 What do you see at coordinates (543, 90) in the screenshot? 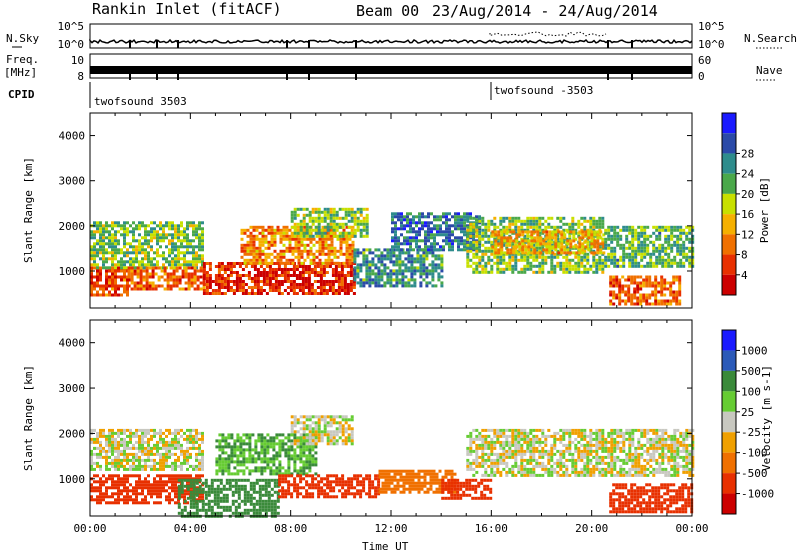
I see `cpid-segment-label: twofsound -3503` at bounding box center [543, 90].